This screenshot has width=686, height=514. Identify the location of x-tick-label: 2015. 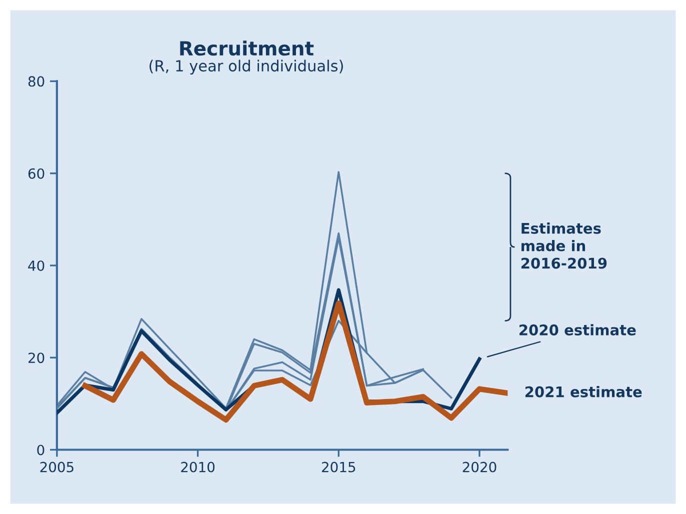
(339, 467).